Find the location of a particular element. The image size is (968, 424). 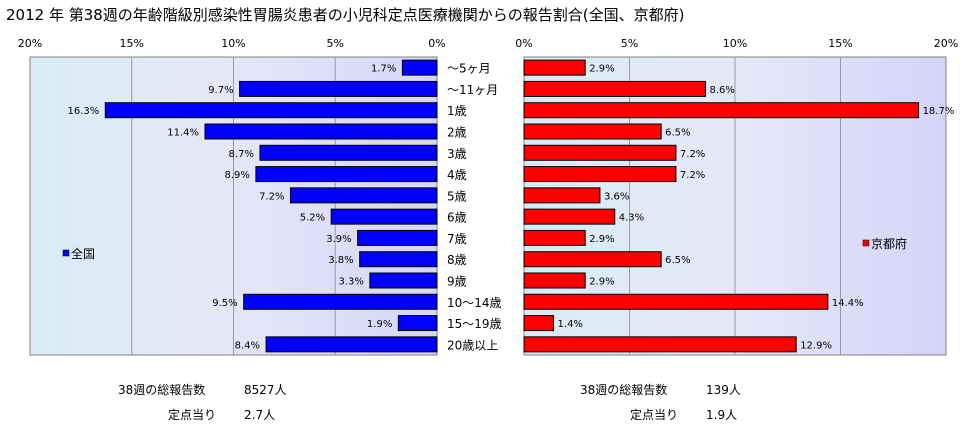

category-label: 3歳 is located at coordinates (457, 154).